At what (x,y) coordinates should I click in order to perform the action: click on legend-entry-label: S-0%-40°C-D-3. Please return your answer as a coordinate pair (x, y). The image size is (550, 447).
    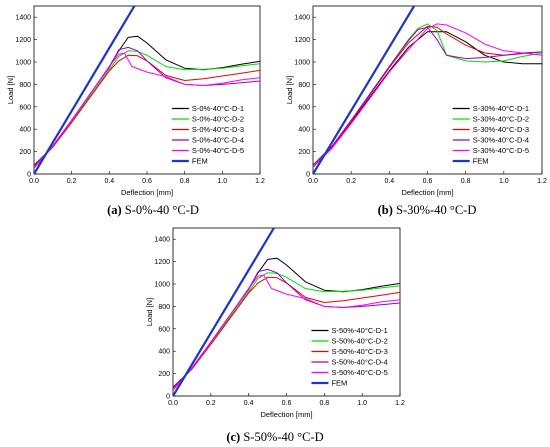
    Looking at the image, I should click on (218, 129).